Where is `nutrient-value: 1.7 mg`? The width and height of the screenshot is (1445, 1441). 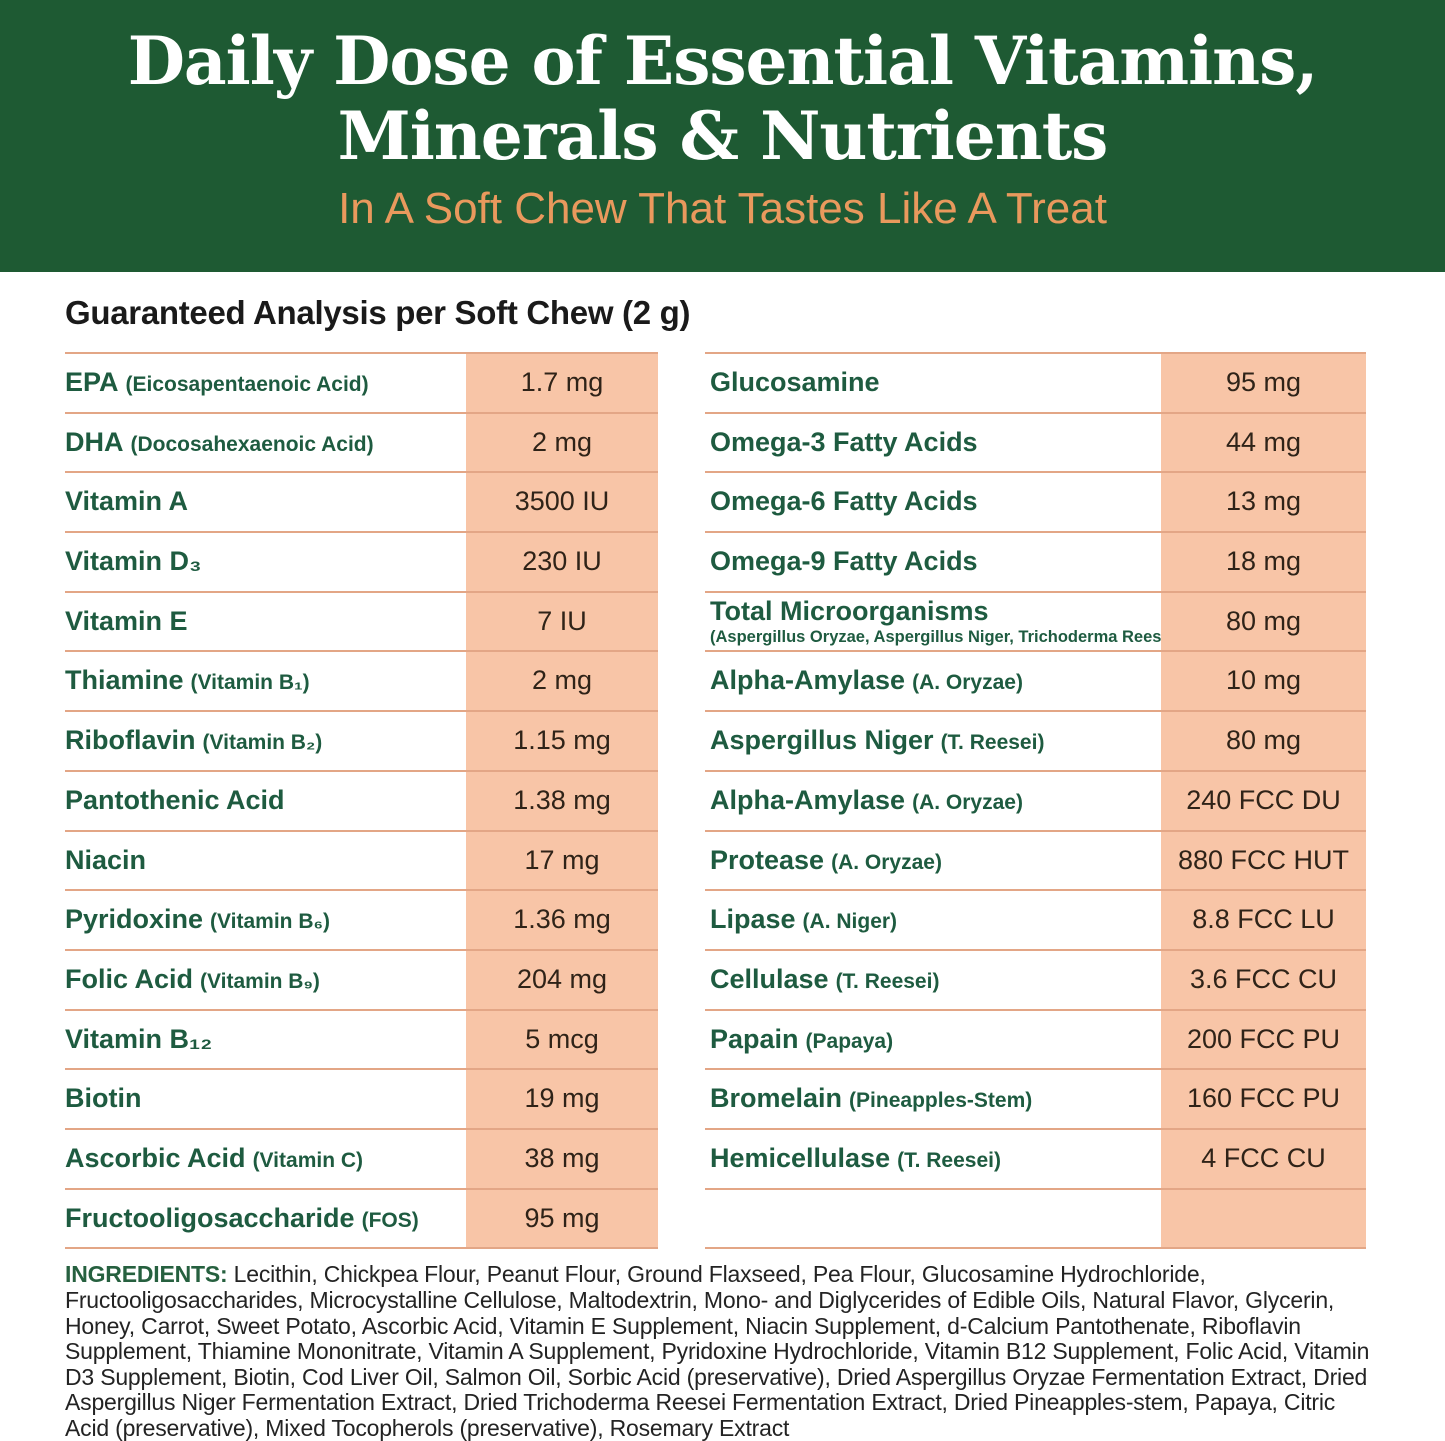
nutrient-value: 1.7 mg is located at coordinates (562, 382).